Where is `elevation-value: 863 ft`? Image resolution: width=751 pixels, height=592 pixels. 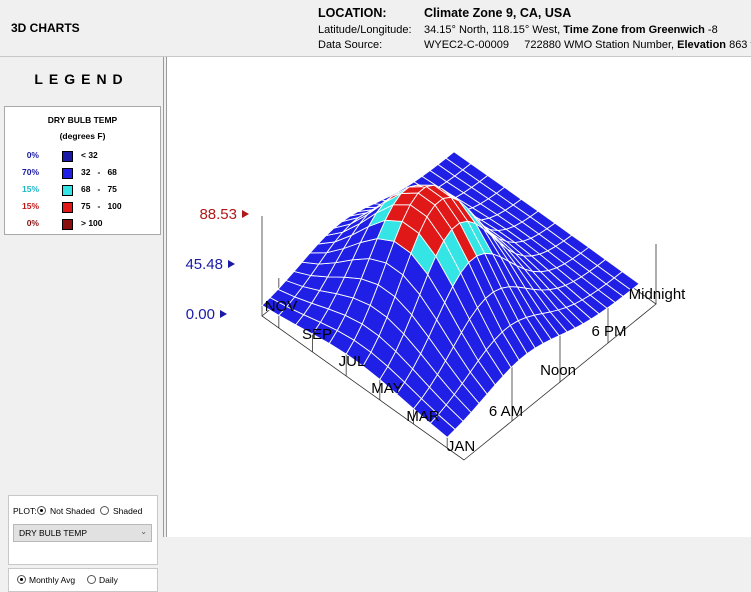
elevation-value: 863 ft is located at coordinates (740, 45).